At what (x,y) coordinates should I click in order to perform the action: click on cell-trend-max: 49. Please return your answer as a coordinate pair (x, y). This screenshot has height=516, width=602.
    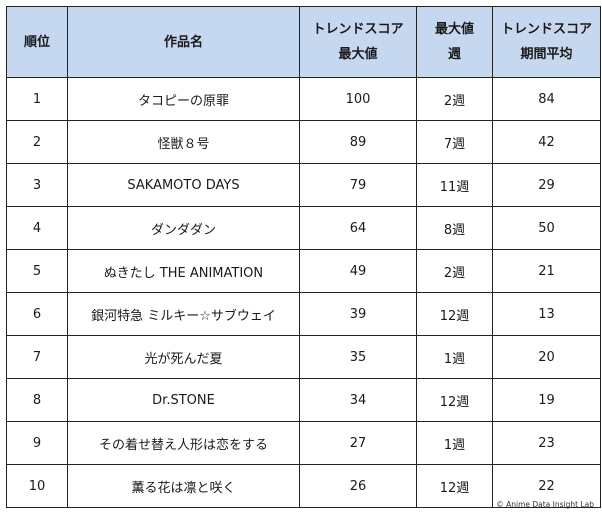
    Looking at the image, I should click on (358, 271).